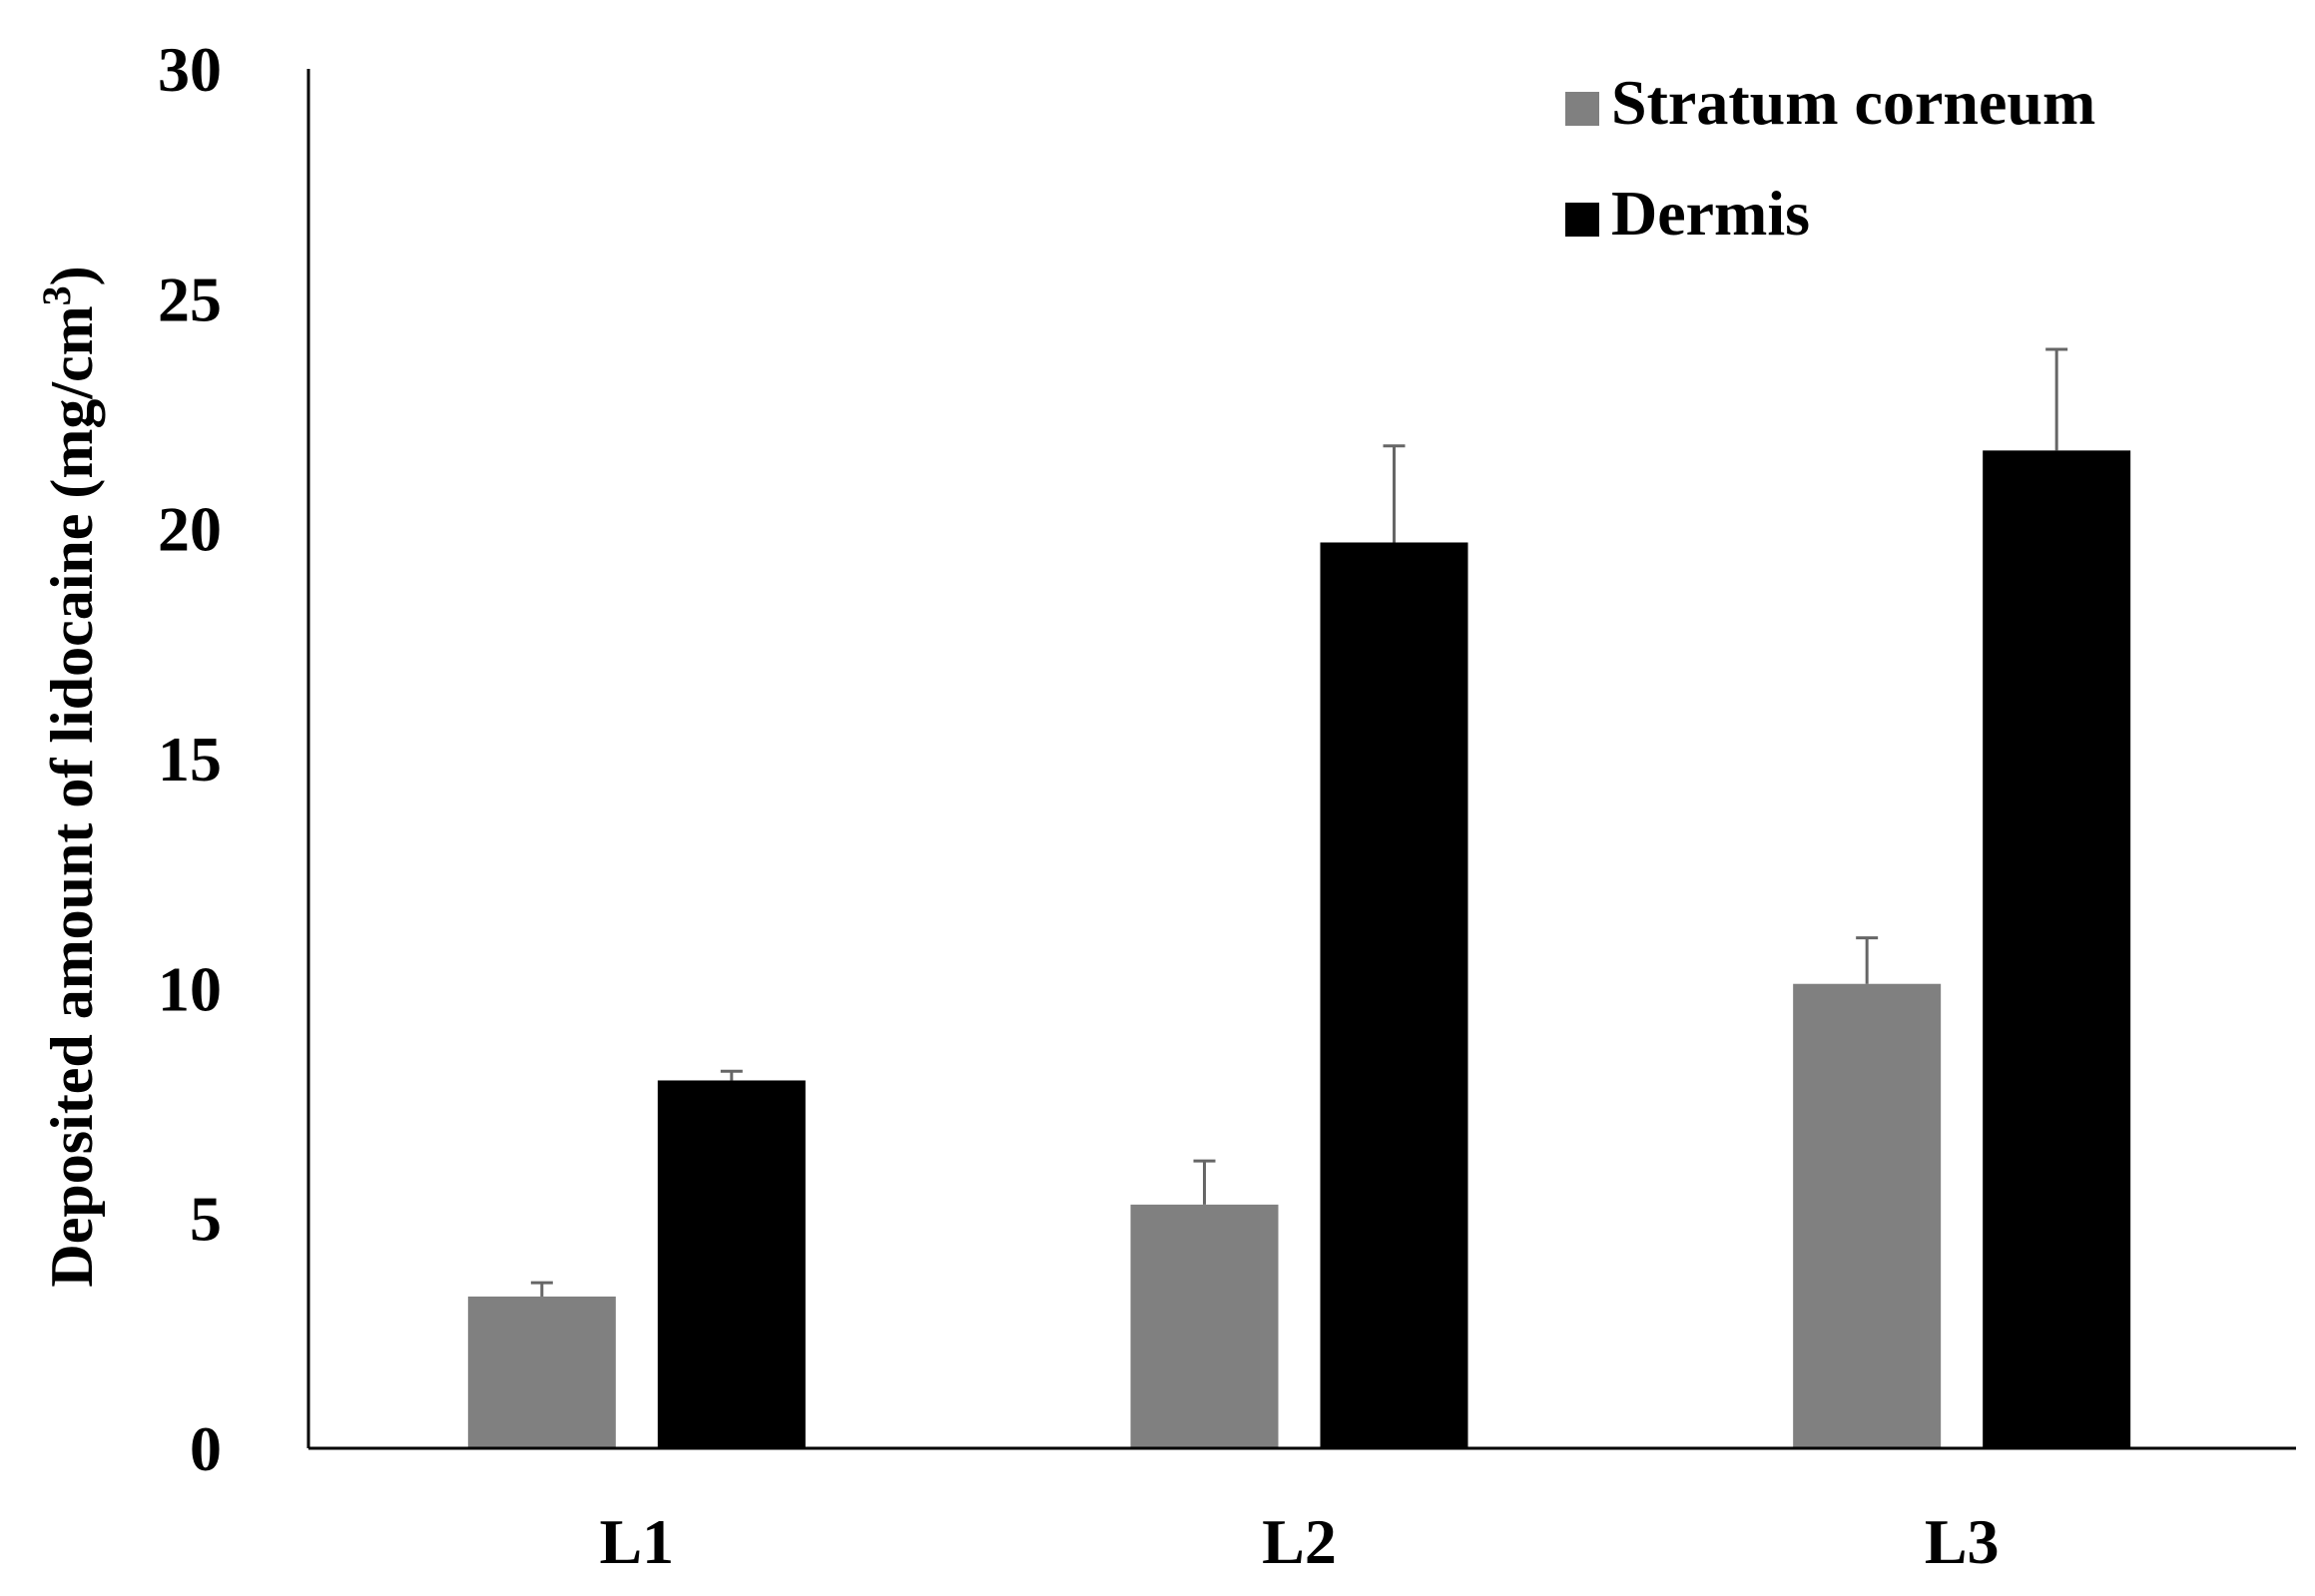  I want to click on x-category-label-l1: L1, so click(636, 1541).